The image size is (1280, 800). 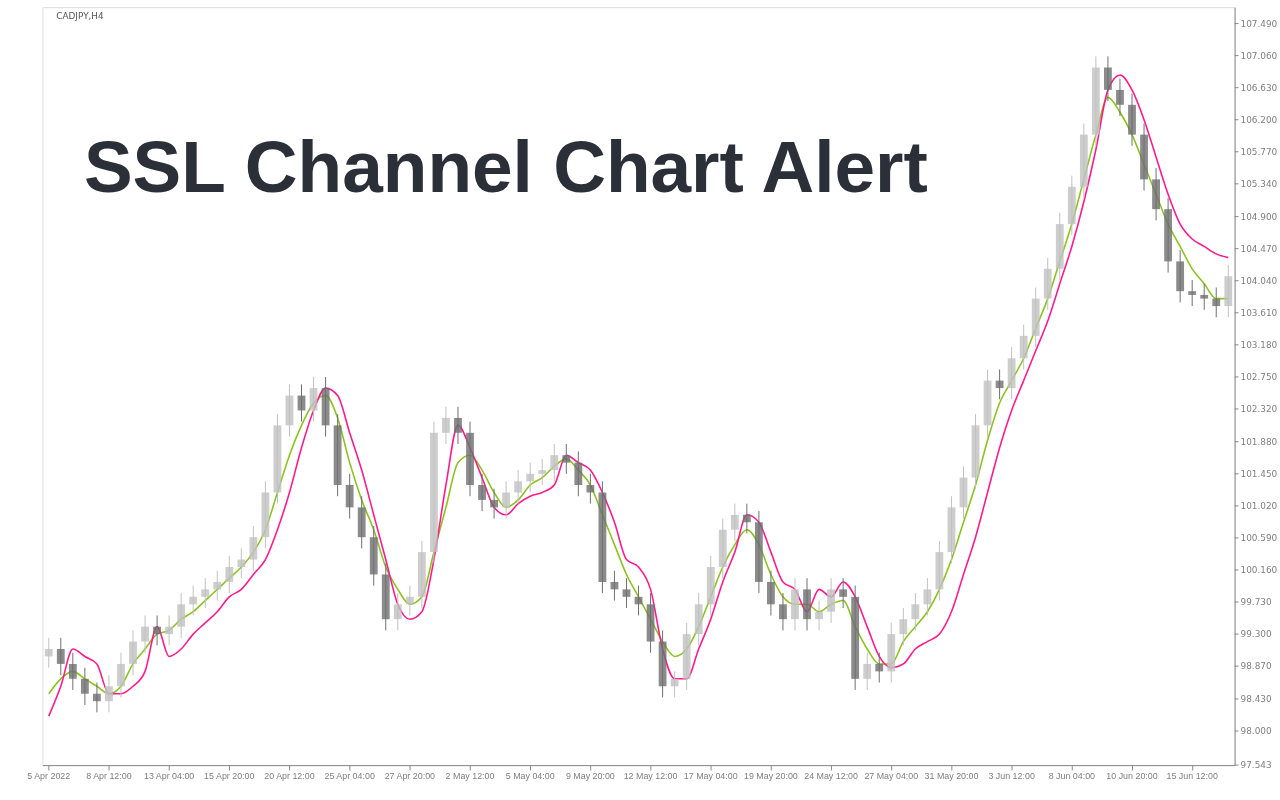 I want to click on x-tick-label: 27 Apr 20:00, so click(x=410, y=776).